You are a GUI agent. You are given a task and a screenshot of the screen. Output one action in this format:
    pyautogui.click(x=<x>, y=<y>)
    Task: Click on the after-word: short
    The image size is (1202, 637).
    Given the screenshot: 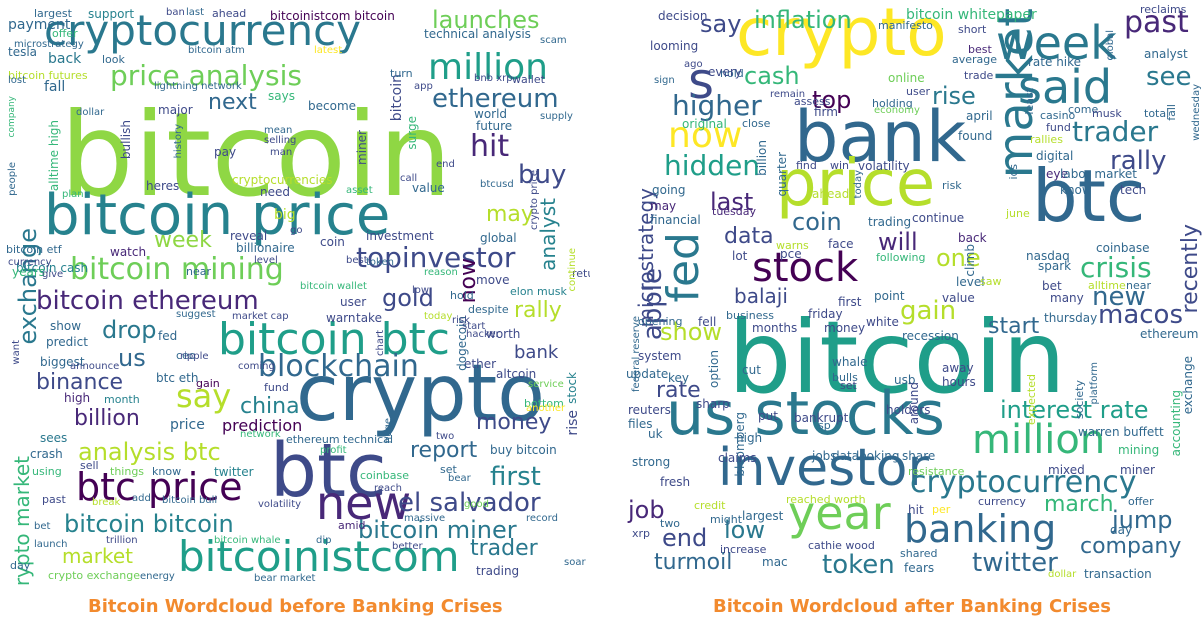 What is the action you would take?
    pyautogui.click(x=972, y=29)
    